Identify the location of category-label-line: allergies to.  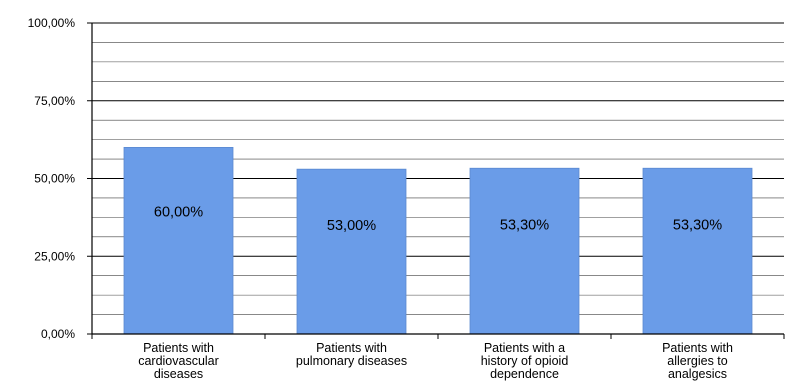
(697, 361).